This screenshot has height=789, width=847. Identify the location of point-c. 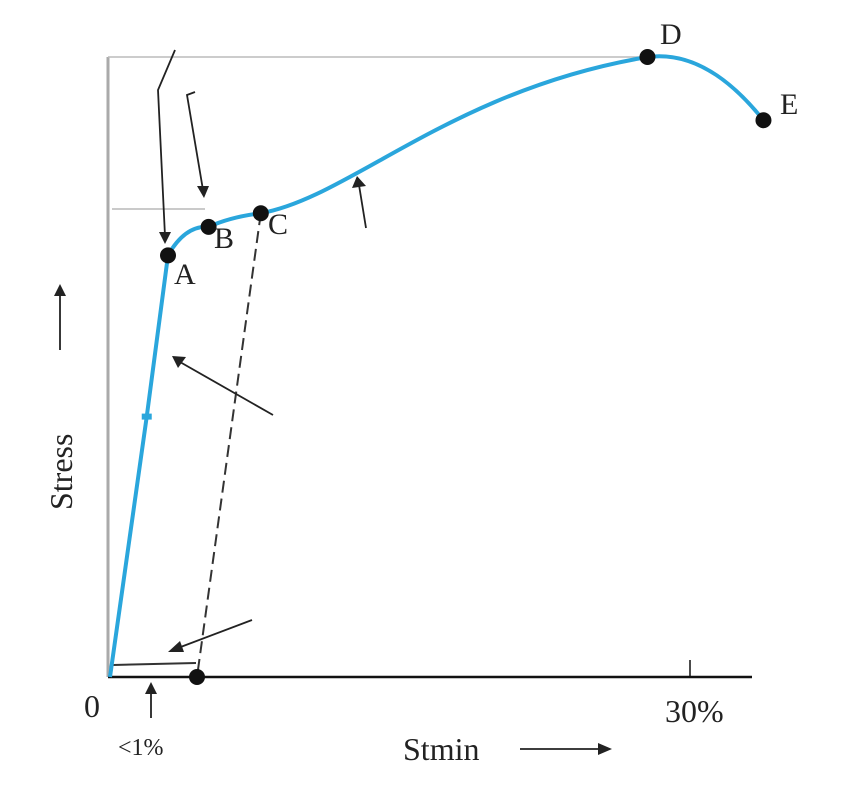
(260, 213).